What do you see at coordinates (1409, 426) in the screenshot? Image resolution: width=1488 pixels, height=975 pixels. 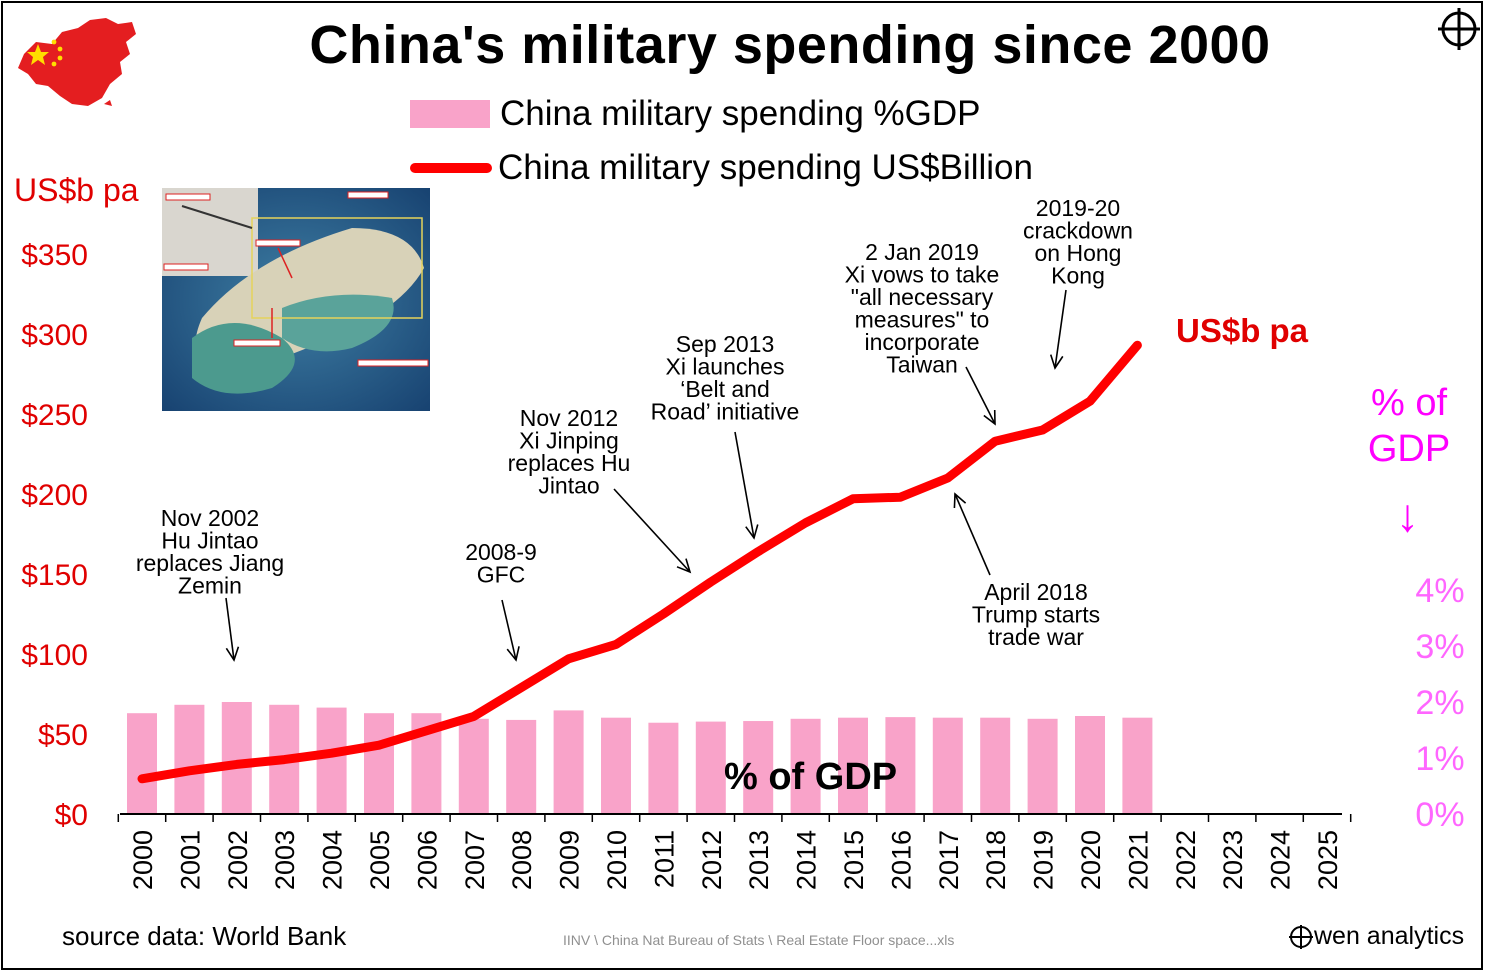 I see `right-axis-unit: % of GDP` at bounding box center [1409, 426].